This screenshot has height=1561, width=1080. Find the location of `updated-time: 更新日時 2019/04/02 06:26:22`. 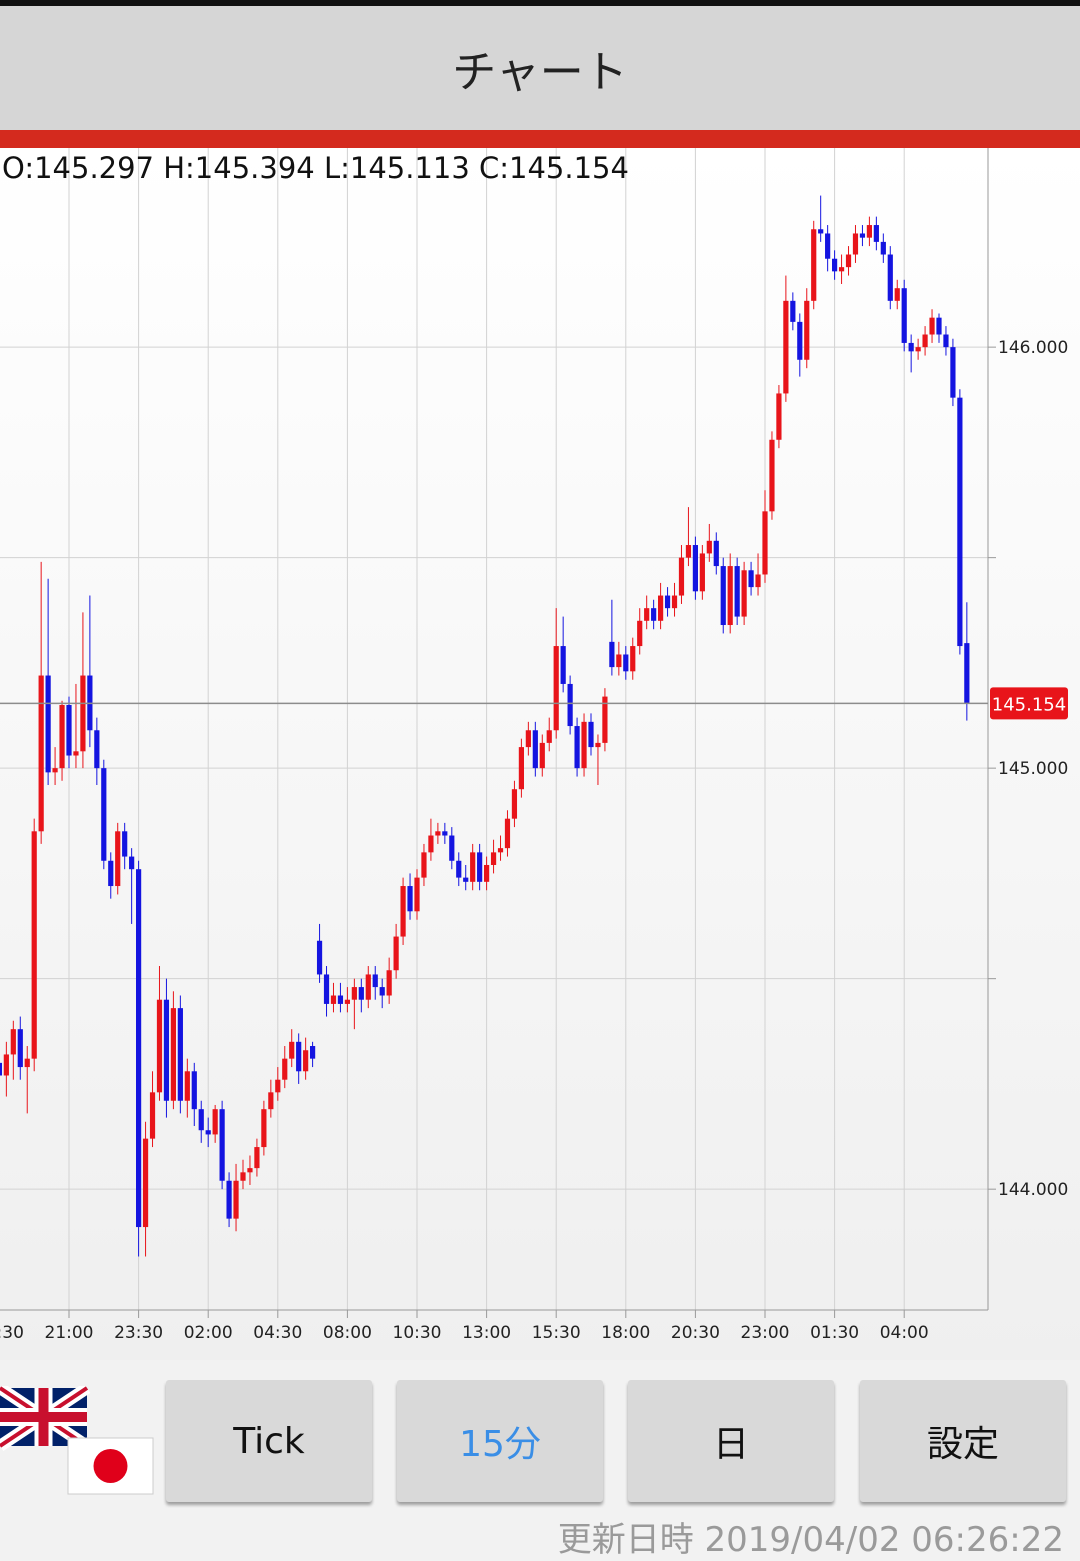

updated-time: 更新日時 2019/04/02 06:26:22 is located at coordinates (810, 1540).